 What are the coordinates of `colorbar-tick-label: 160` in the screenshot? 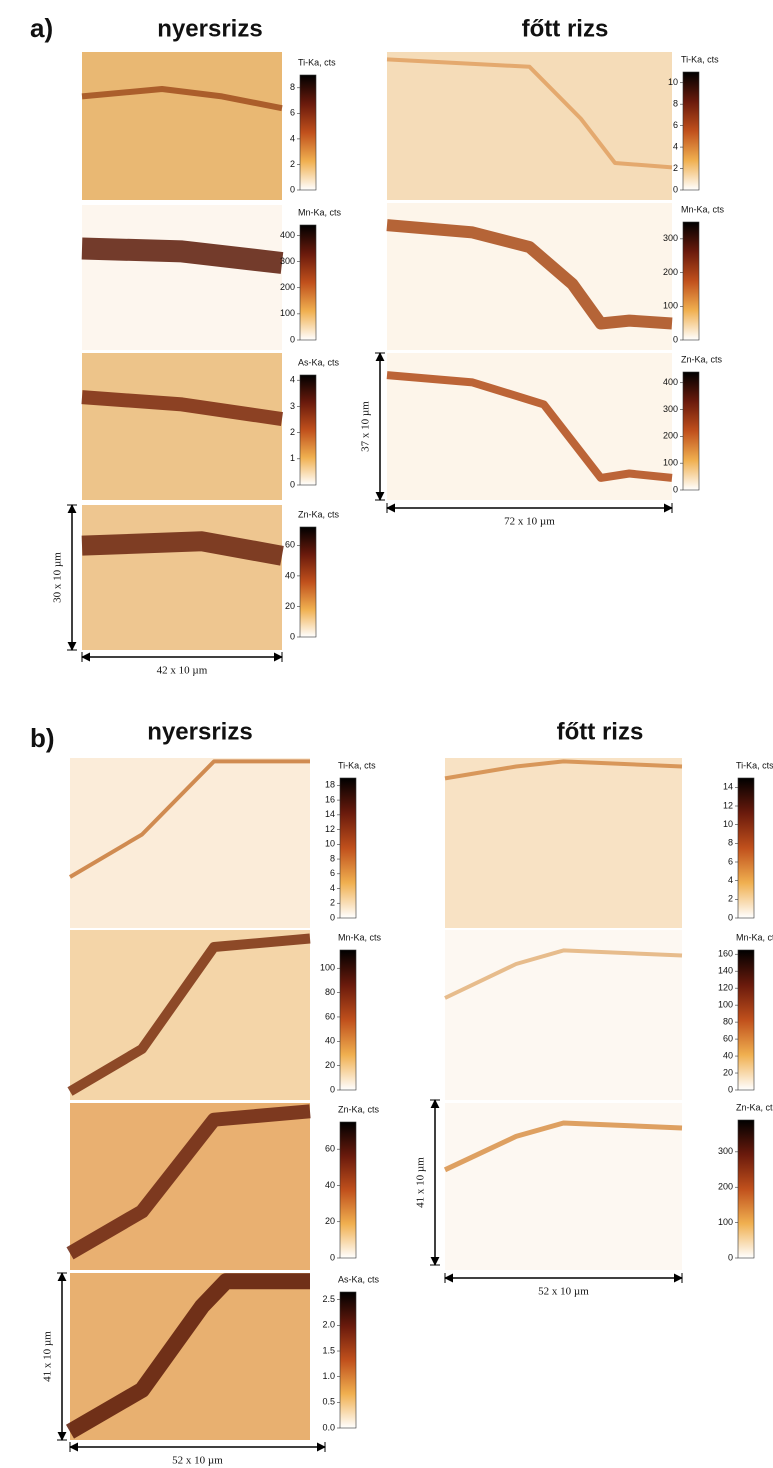 It's located at (725, 954).